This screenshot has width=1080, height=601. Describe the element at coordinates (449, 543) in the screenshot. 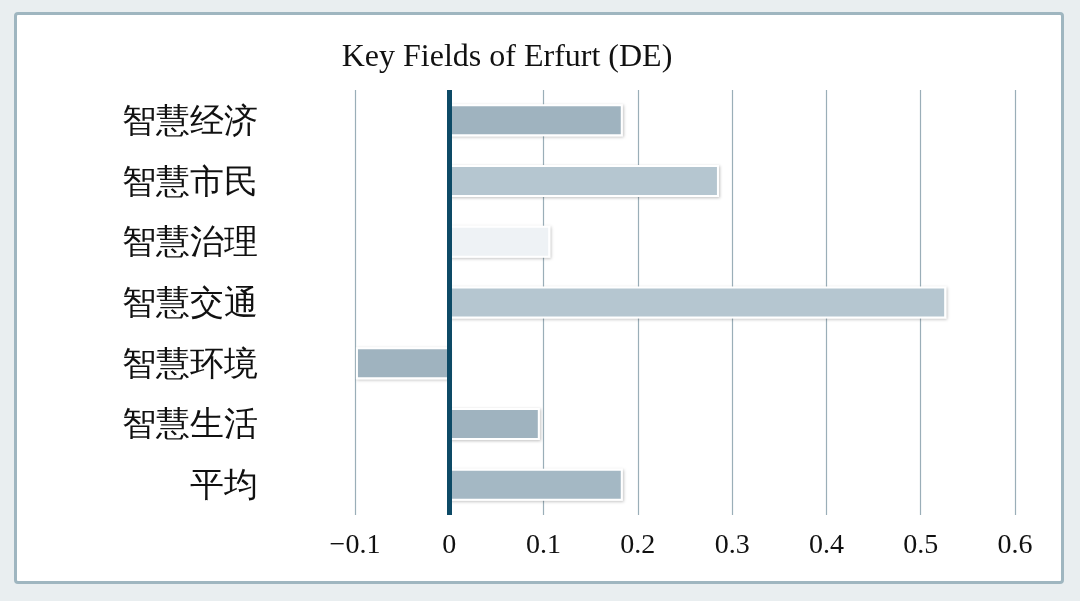

I see `x-tick-label: 0` at that location.